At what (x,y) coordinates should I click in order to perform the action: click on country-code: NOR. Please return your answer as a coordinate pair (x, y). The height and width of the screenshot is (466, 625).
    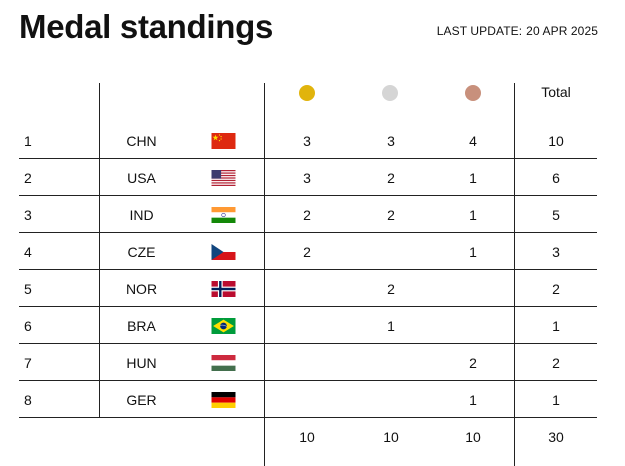
    Looking at the image, I should click on (141, 288).